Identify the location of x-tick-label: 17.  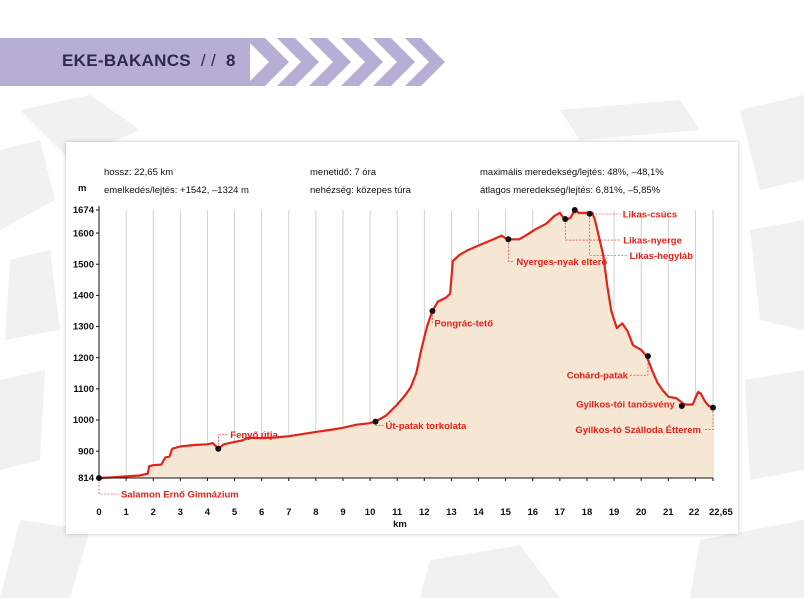
(560, 512).